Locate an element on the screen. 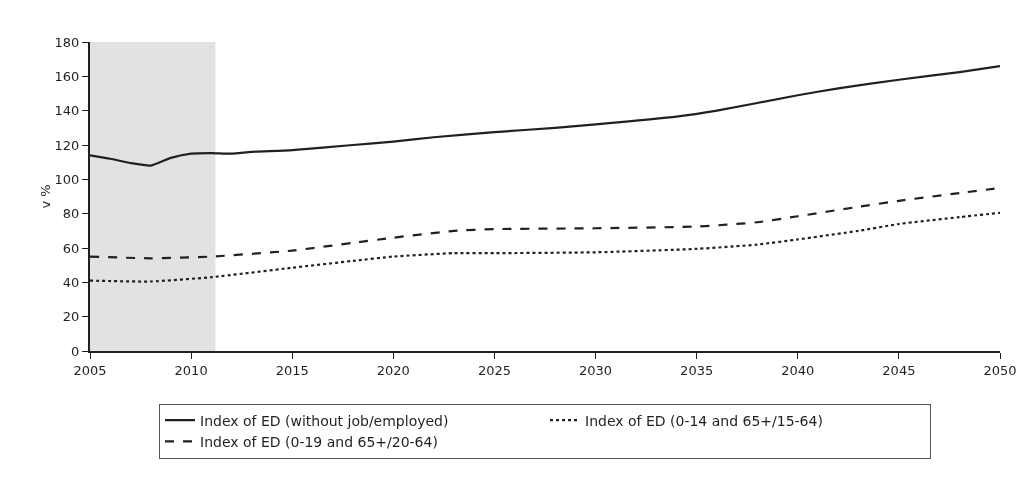 The image size is (1025, 481). x-tick-label: 2040 is located at coordinates (798, 370).